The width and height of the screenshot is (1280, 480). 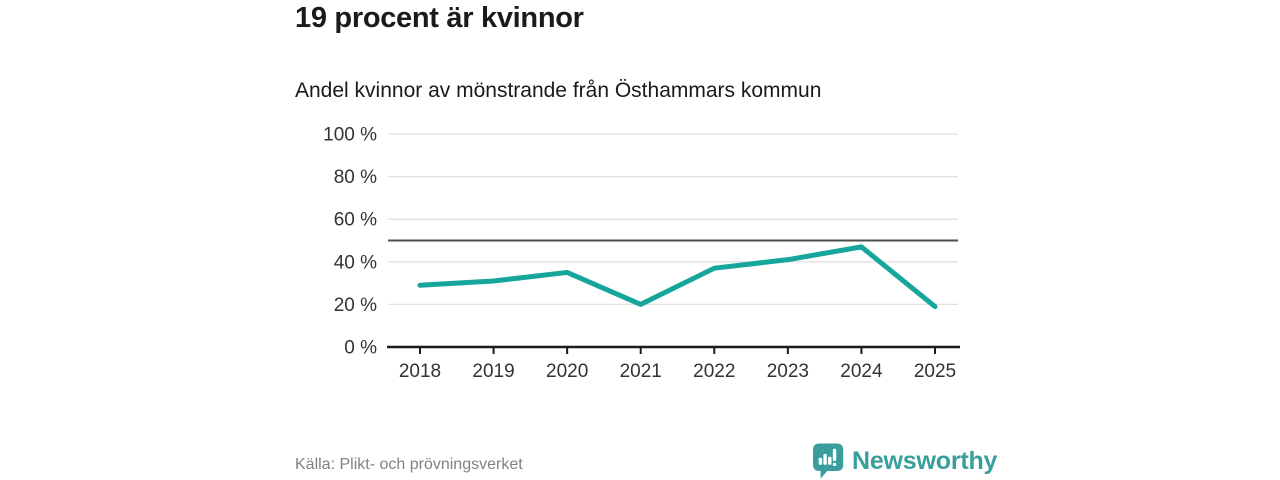 What do you see at coordinates (925, 461) in the screenshot?
I see `brand-name: Newsworthy` at bounding box center [925, 461].